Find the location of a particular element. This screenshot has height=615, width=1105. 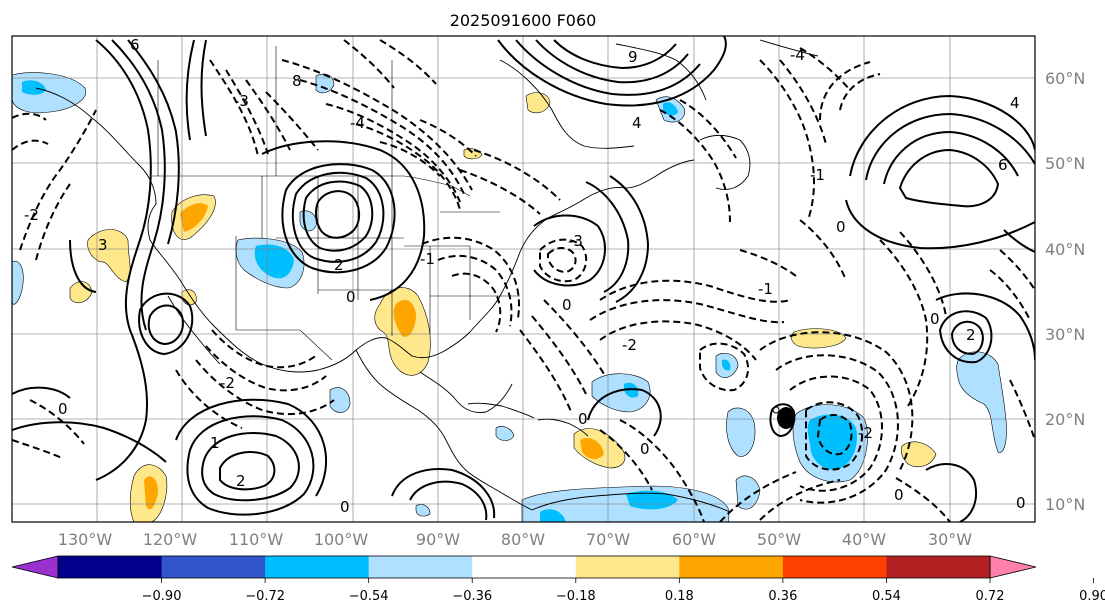

colorbar-frame is located at coordinates (524, 567).